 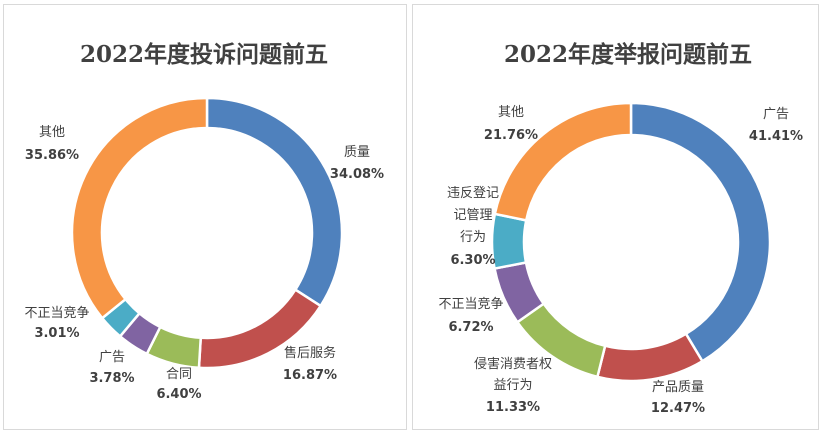 What do you see at coordinates (178, 384) in the screenshot?
I see `slice-label-contract: 合同 6.40%` at bounding box center [178, 384].